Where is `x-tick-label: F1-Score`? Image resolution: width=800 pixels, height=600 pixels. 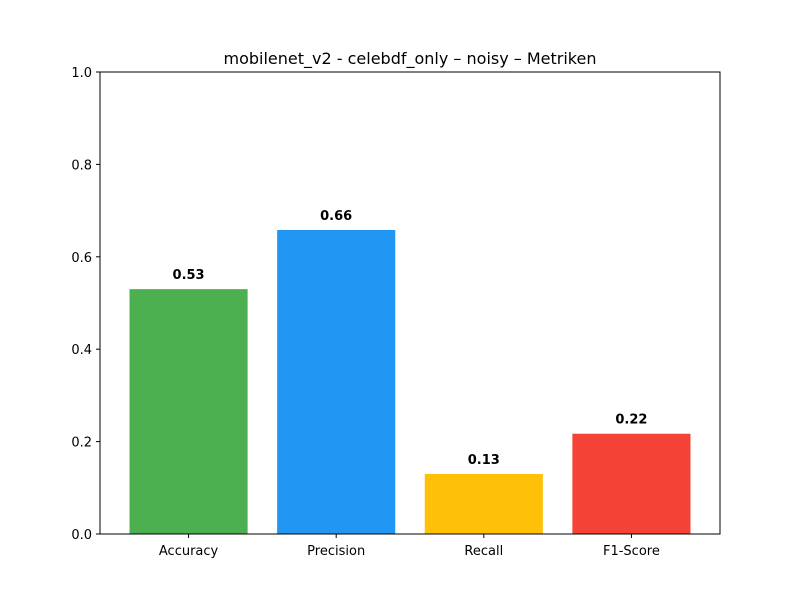
x-tick-label: F1-Score is located at coordinates (631, 551).